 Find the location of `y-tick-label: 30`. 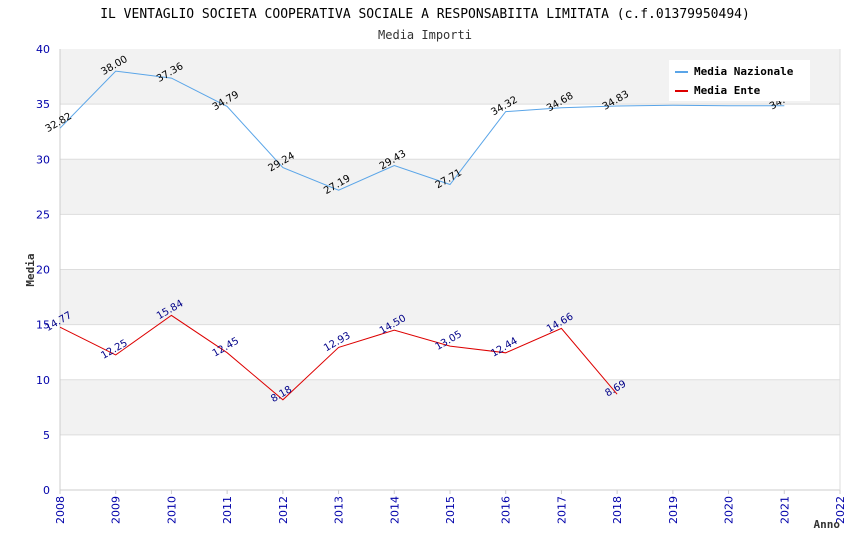

y-tick-label: 30 is located at coordinates (43, 159).